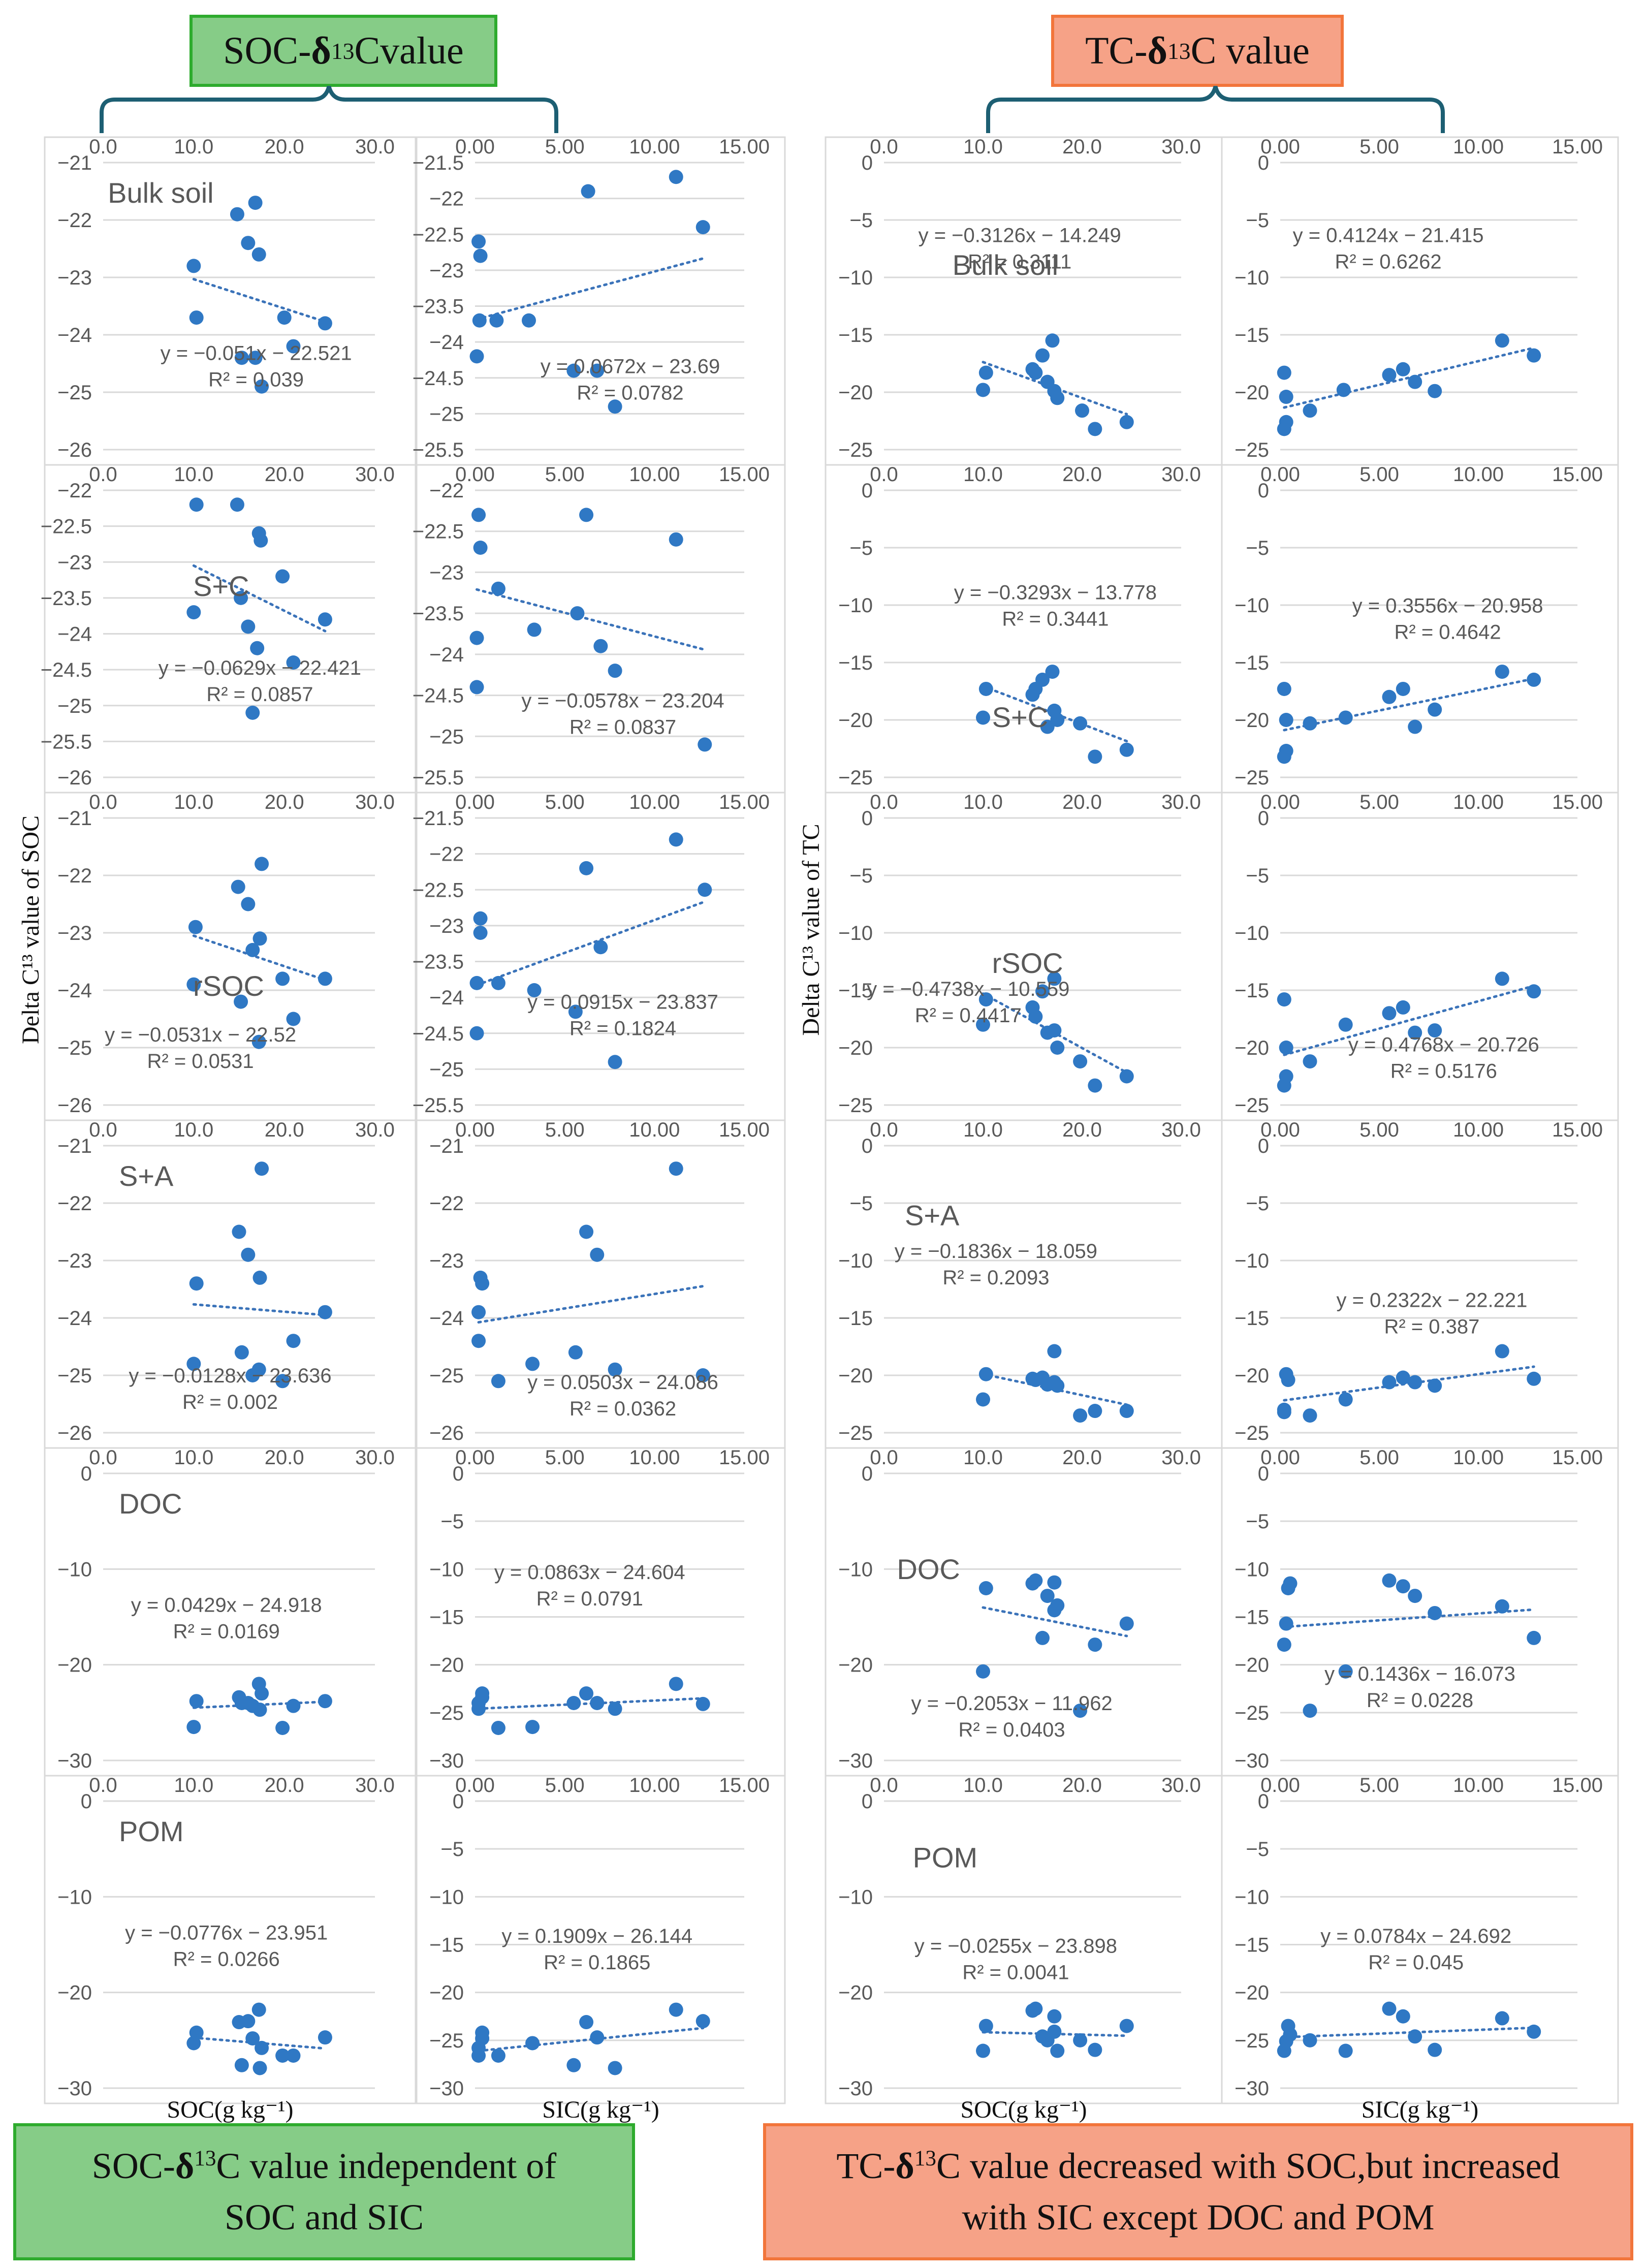 This screenshot has height=2268, width=1645. Describe the element at coordinates (590, 1599) in the screenshot. I see `r-squared-label: R² = 0.0791` at that location.